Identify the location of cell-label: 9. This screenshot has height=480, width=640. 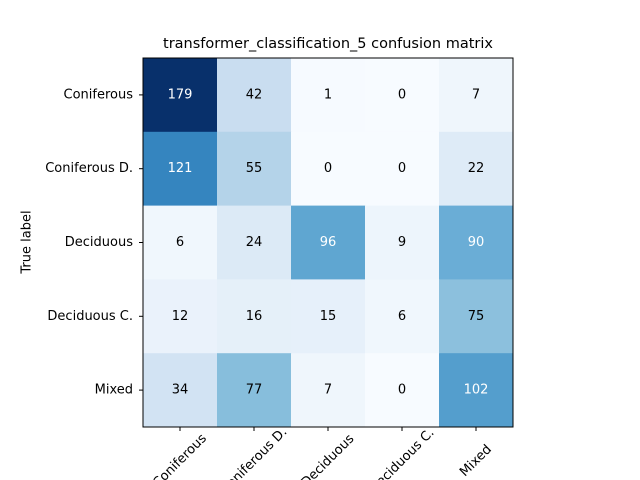
(402, 242).